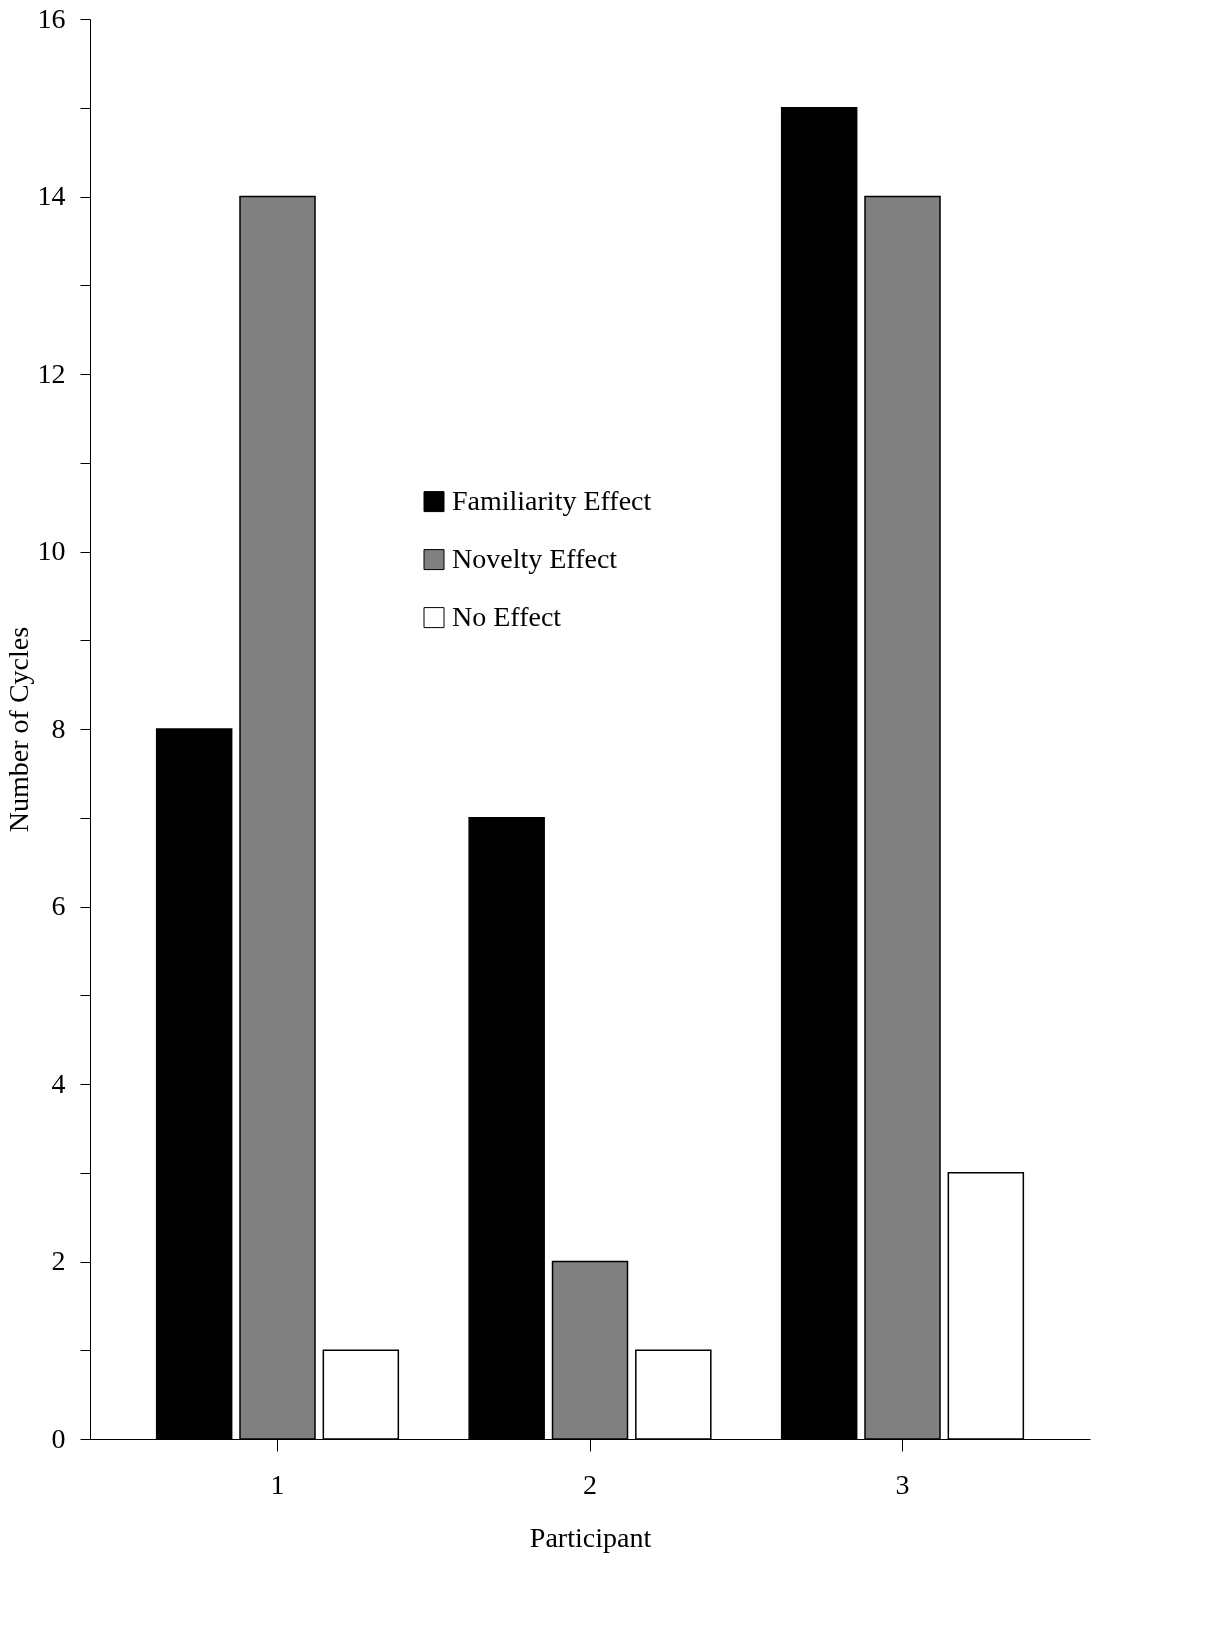 Image resolution: width=1215 pixels, height=1645 pixels. What do you see at coordinates (507, 616) in the screenshot?
I see `legend-label: No Effect` at bounding box center [507, 616].